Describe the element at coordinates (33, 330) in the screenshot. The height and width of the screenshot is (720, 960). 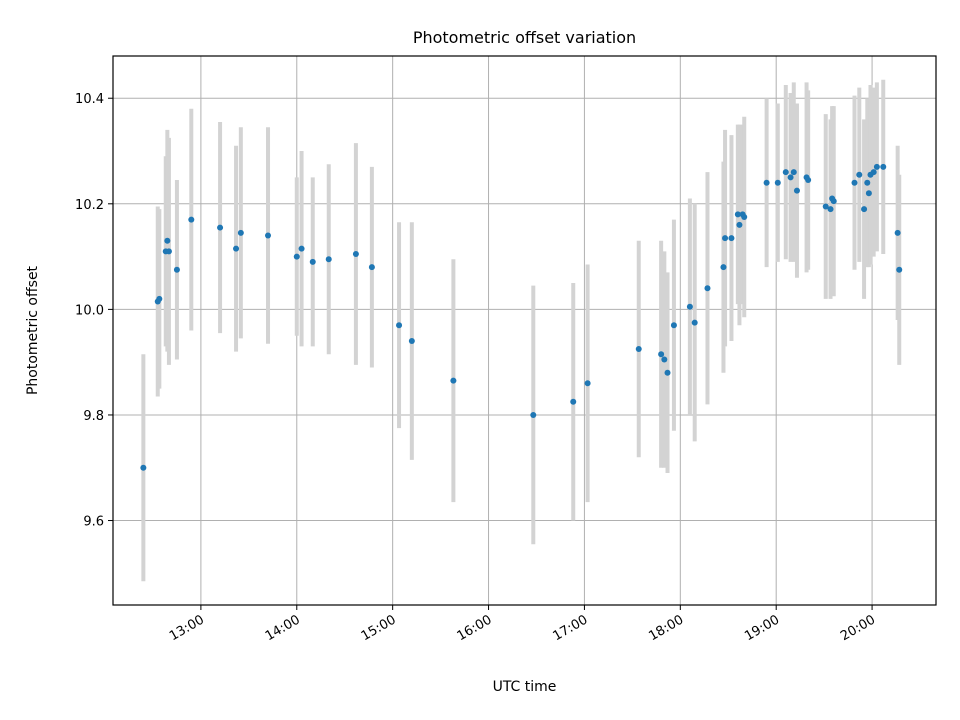
I see `y-axis-label: Photometric offset` at that location.